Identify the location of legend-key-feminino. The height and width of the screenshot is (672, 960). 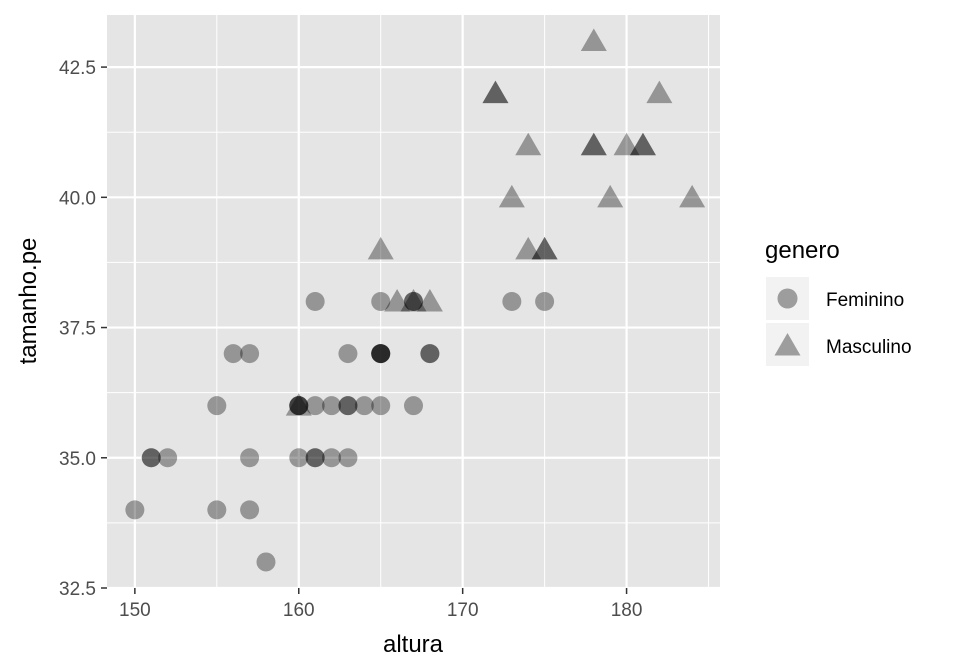
(787, 298).